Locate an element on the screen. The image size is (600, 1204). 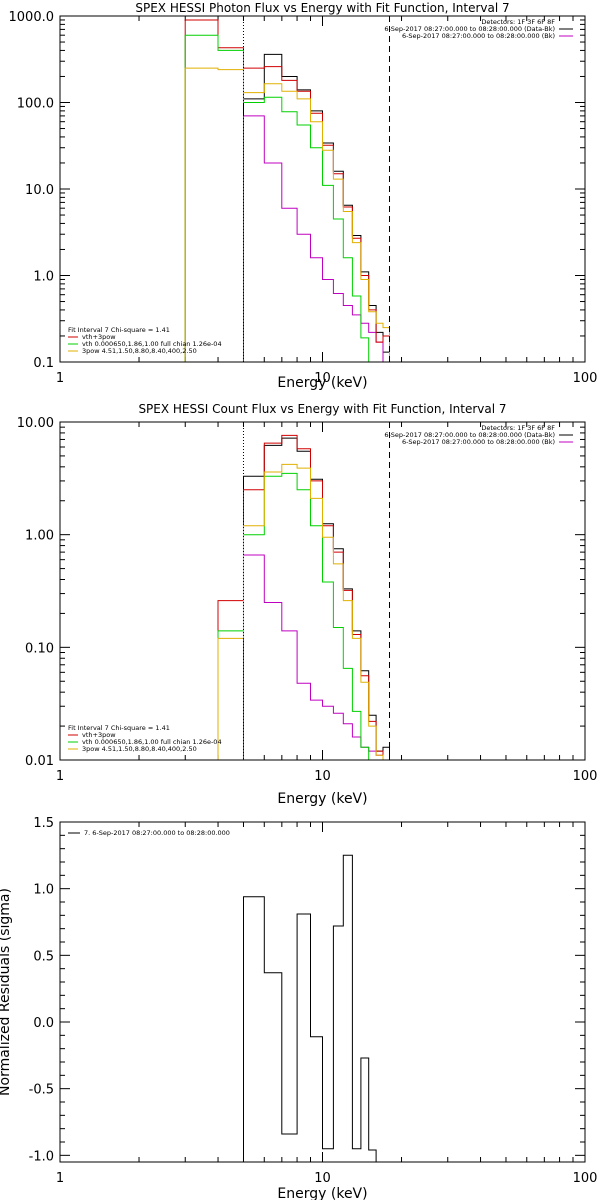
y-tick-label: 0.5 is located at coordinates (43, 956).